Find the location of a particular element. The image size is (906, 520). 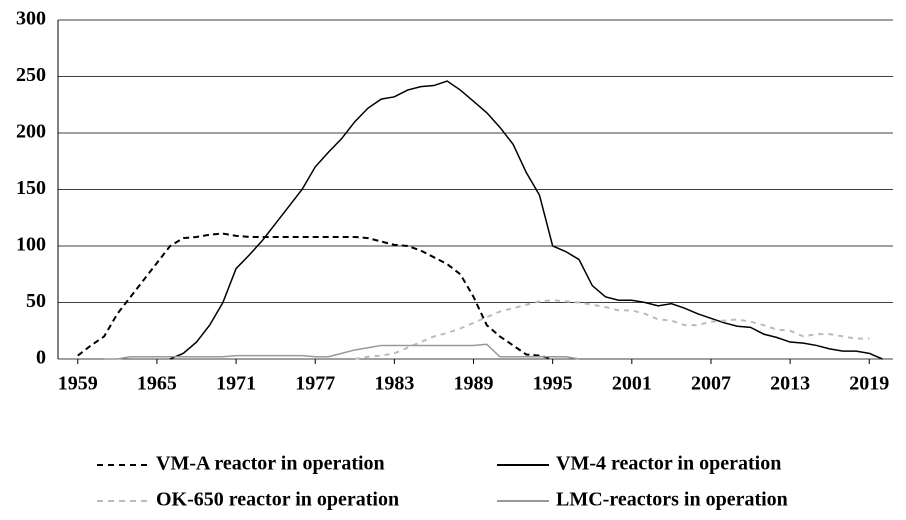

x-tick-label: 1965 is located at coordinates (157, 384).